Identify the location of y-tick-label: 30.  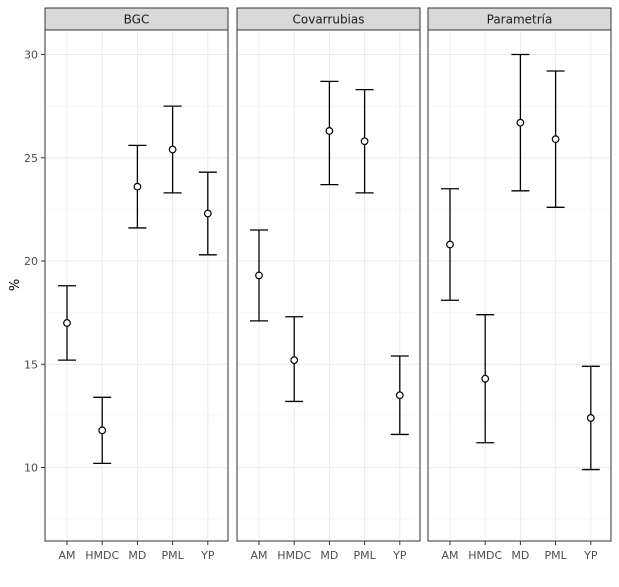
(31, 55).